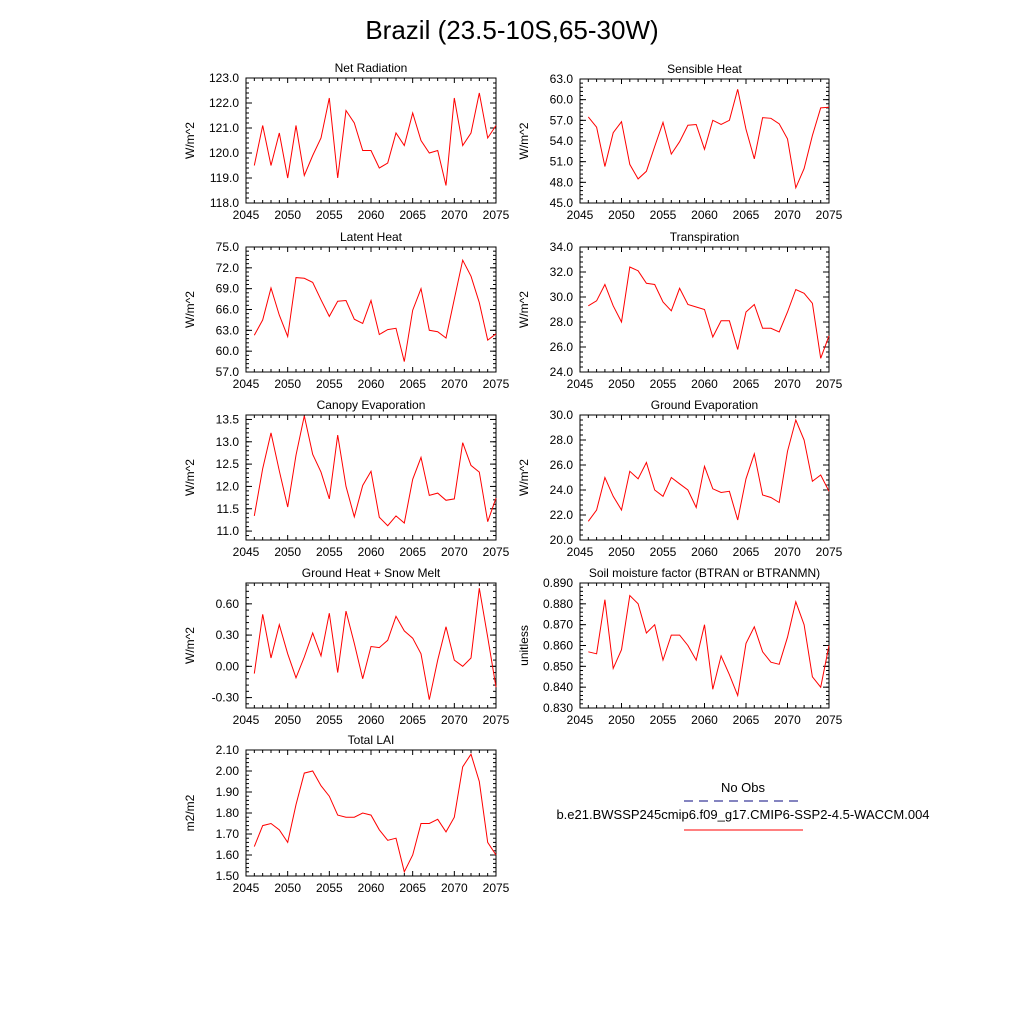 Image resolution: width=1024 pixels, height=1024 pixels. Describe the element at coordinates (228, 635) in the screenshot. I see `y-tick-label: 0.30` at that location.